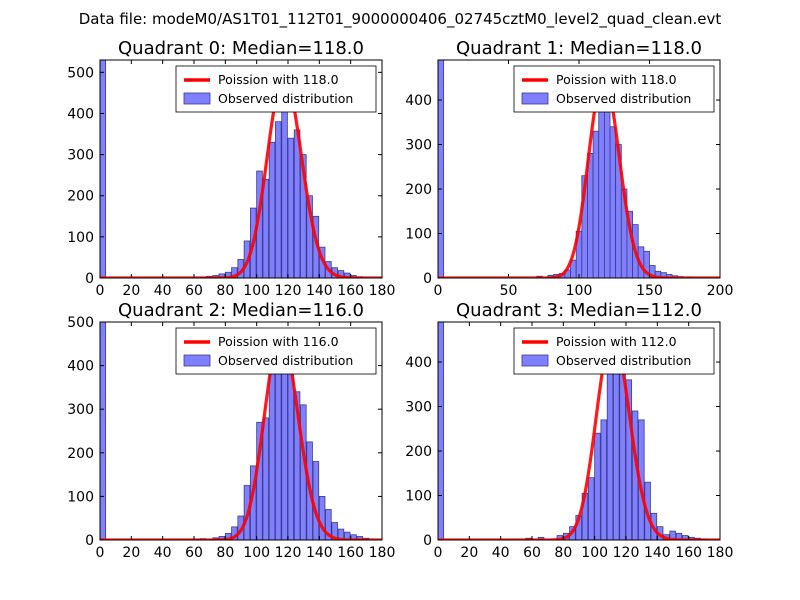 Image resolution: width=800 pixels, height=600 pixels. I want to click on legend-poisson-label: Poission with 112.0, so click(616, 341).